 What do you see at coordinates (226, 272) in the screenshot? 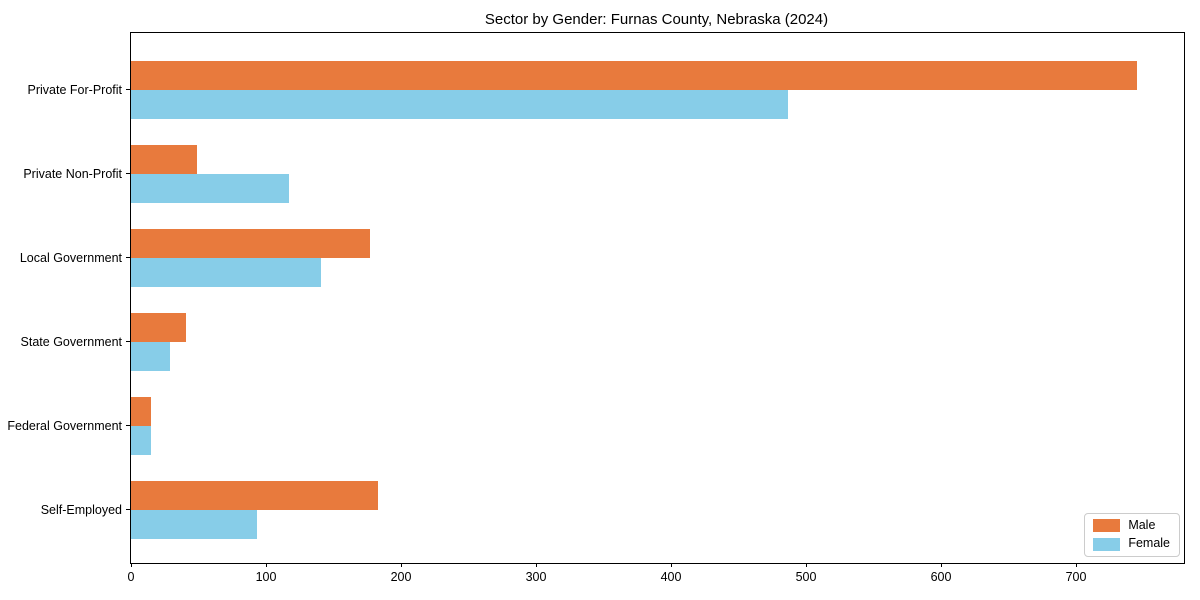
I see `bar-female-local-government` at bounding box center [226, 272].